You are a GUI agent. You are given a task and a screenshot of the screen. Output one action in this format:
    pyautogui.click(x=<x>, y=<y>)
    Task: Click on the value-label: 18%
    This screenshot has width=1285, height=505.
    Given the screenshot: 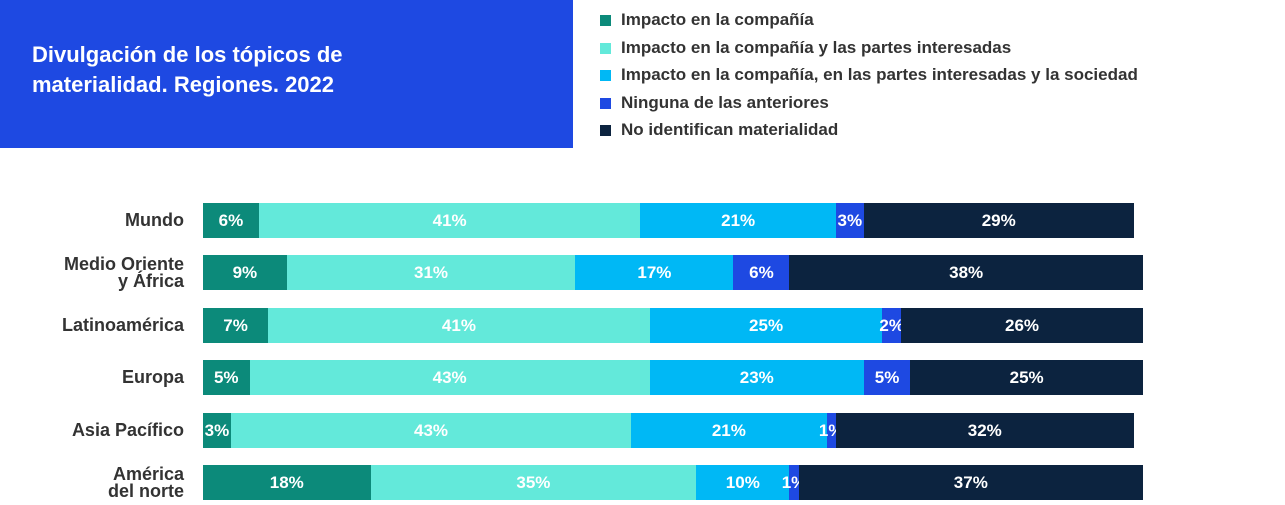 What is the action you would take?
    pyautogui.click(x=286, y=482)
    